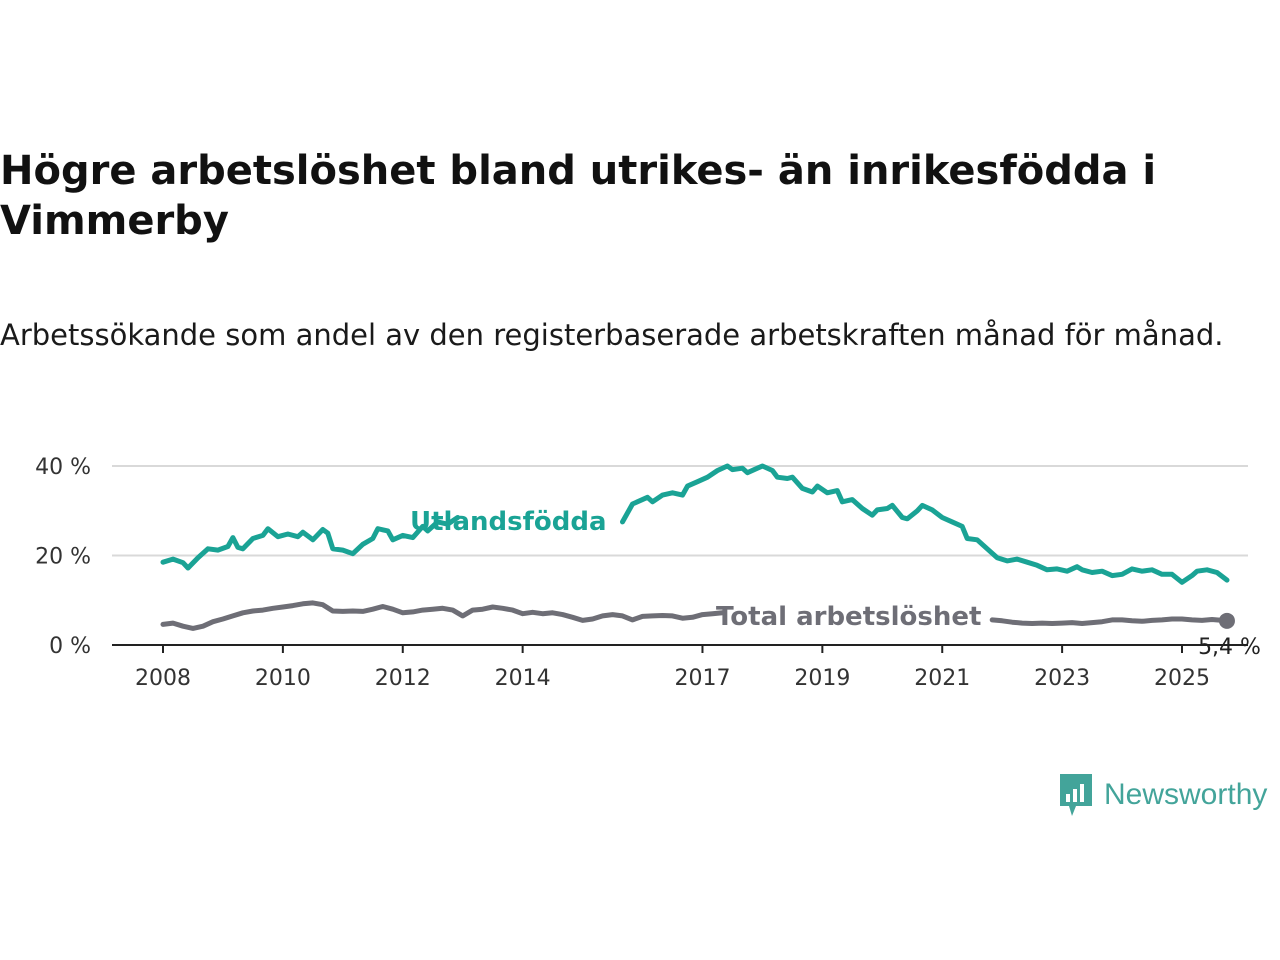 This screenshot has height=960, width=1280. Describe the element at coordinates (695, 615) in the screenshot. I see `series-line-total` at that location.